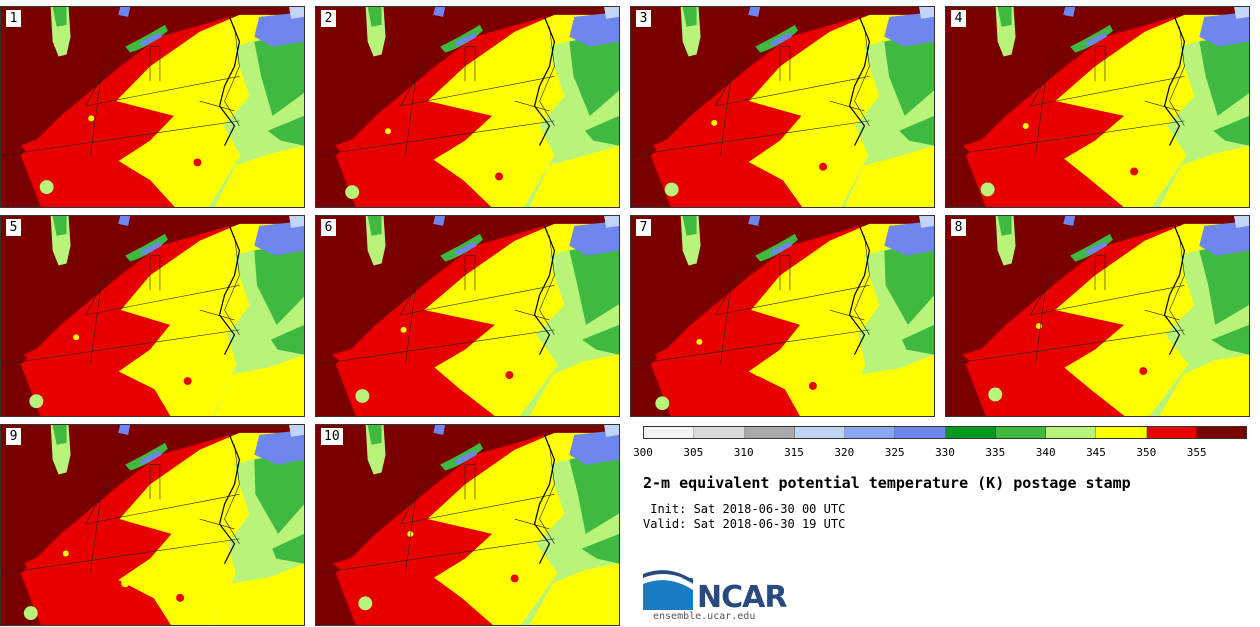 The image size is (1260, 627). Describe the element at coordinates (1146, 452) in the screenshot. I see `colorbar-tick-label: 350` at that location.